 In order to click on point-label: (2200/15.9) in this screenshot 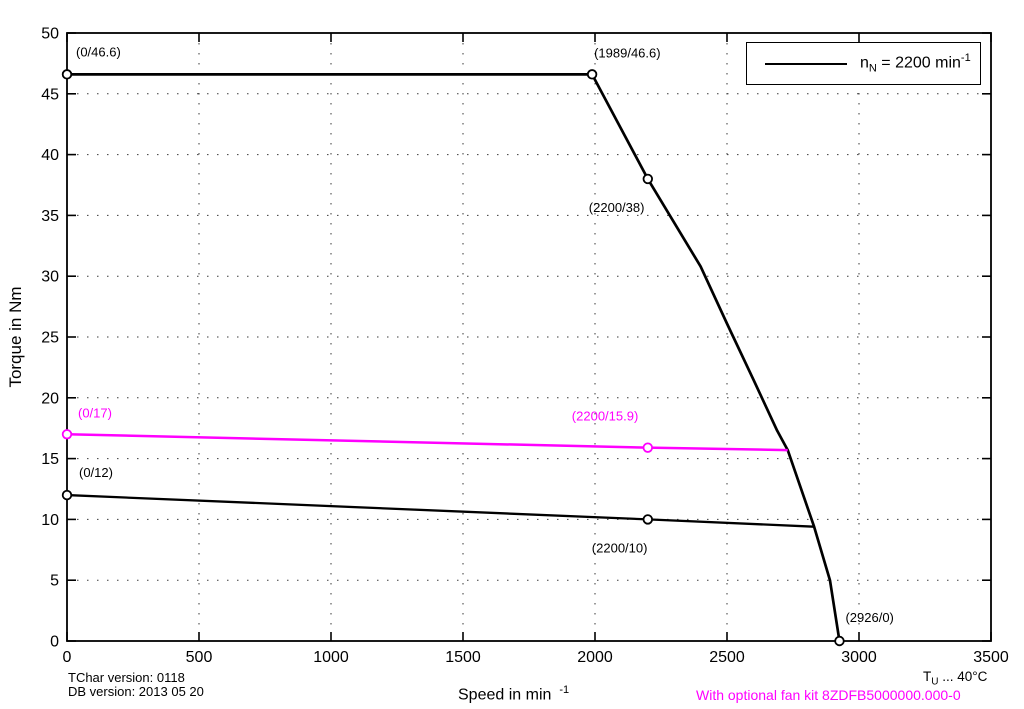, I will do `click(605, 416)`.